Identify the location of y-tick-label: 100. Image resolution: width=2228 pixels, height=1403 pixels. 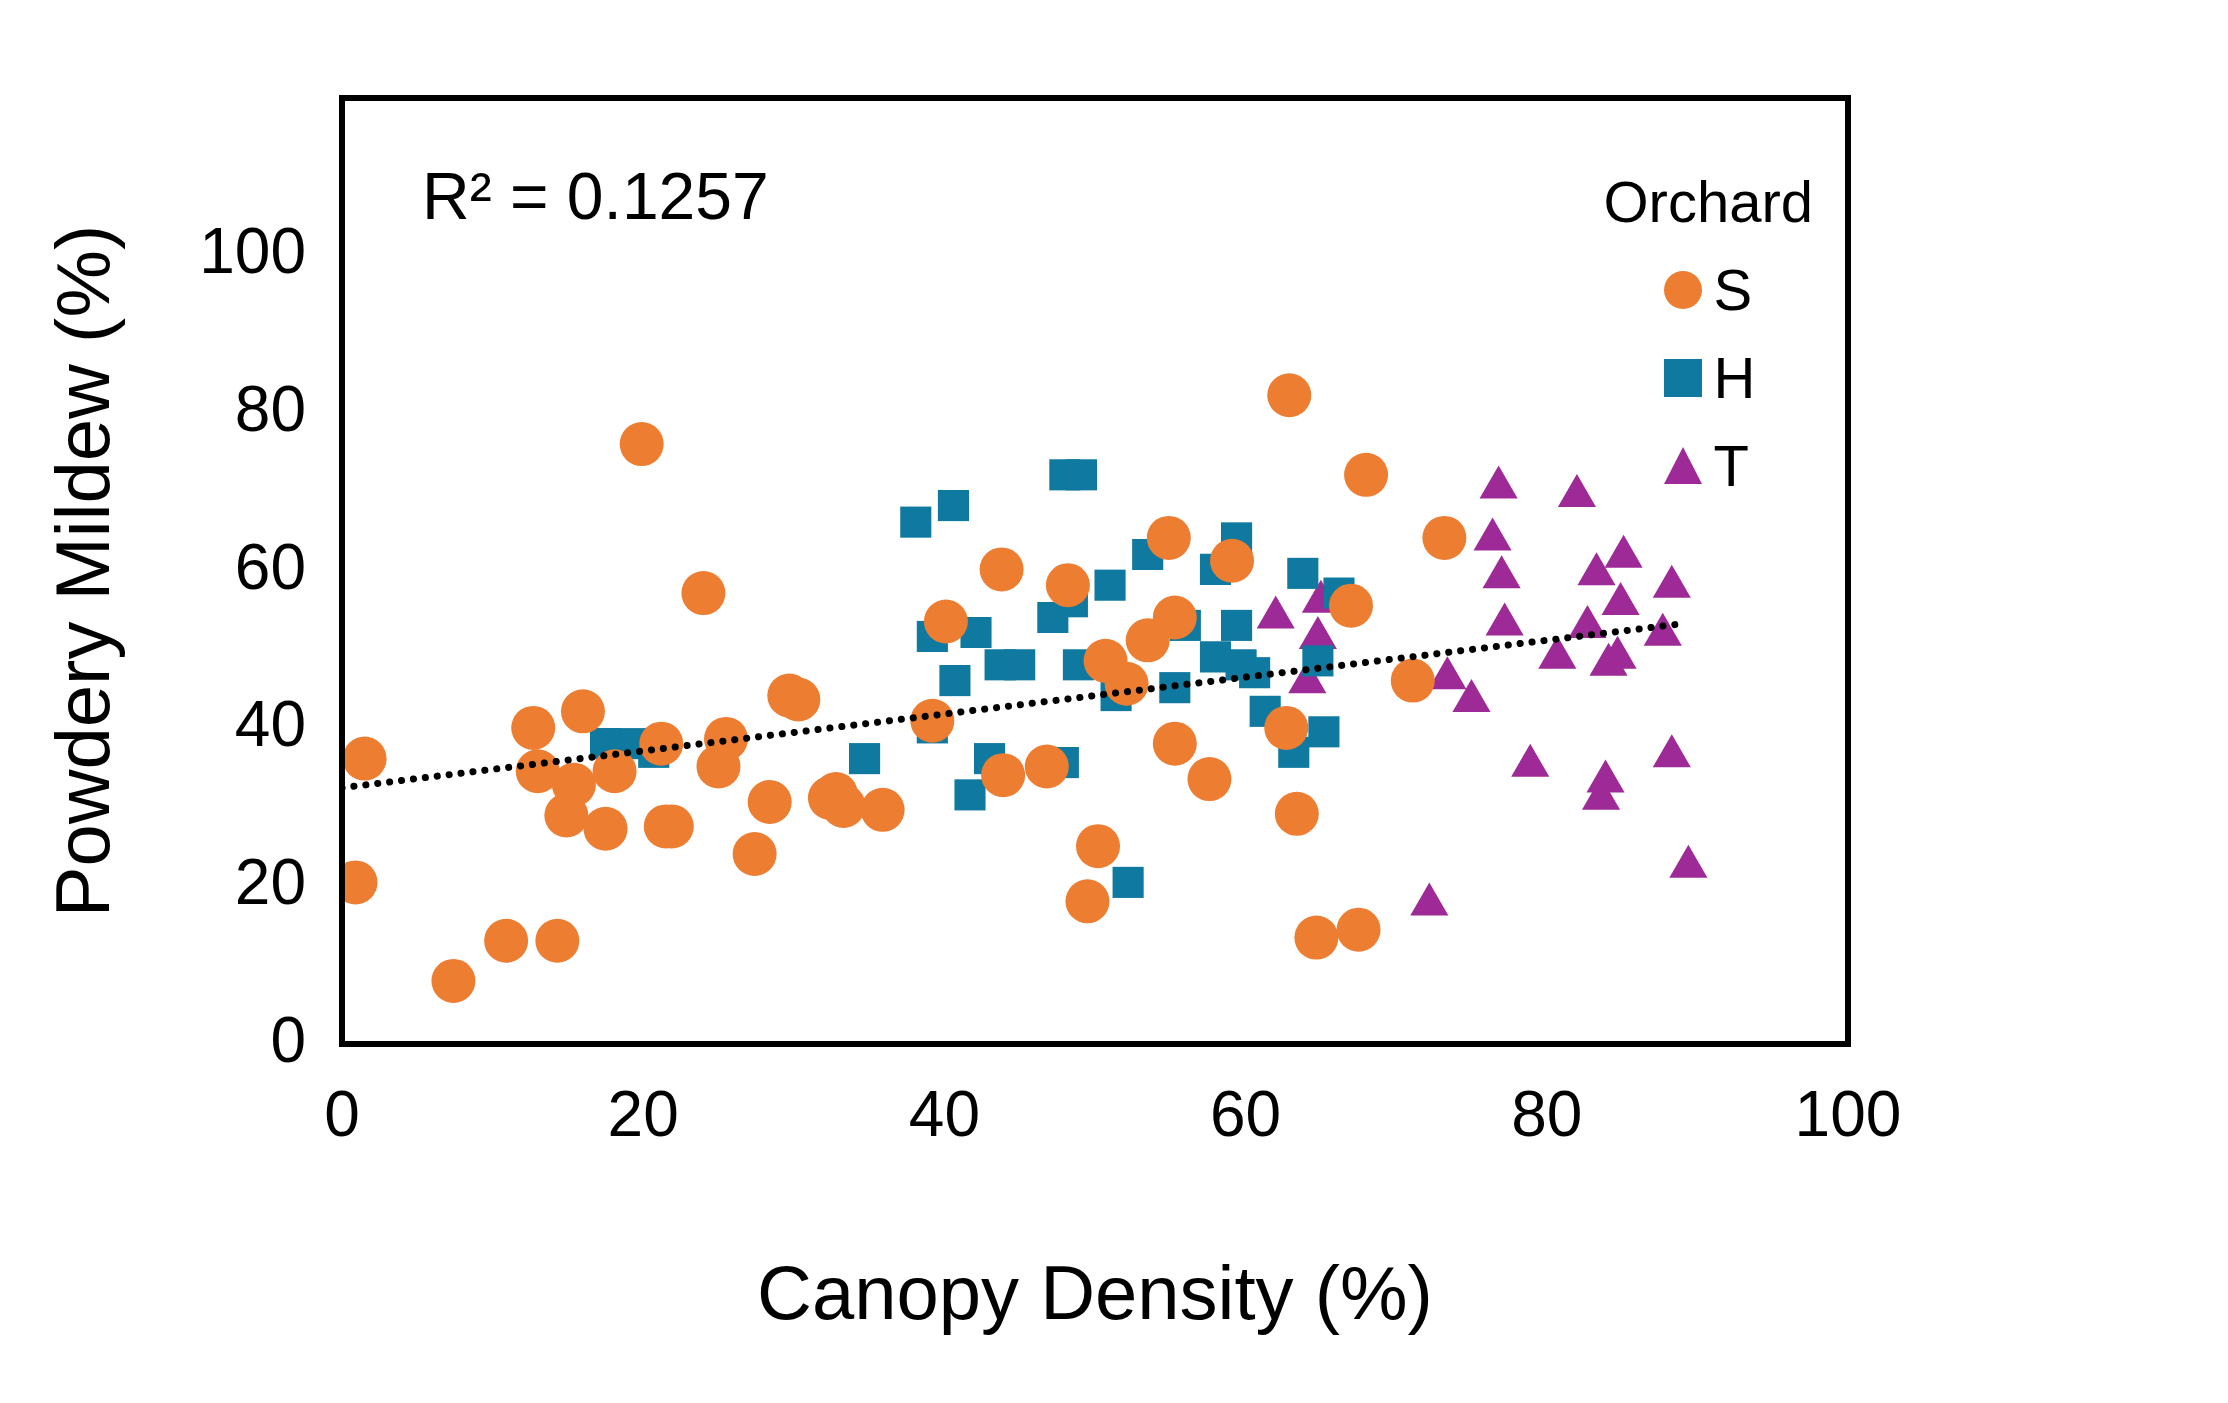
(252, 251).